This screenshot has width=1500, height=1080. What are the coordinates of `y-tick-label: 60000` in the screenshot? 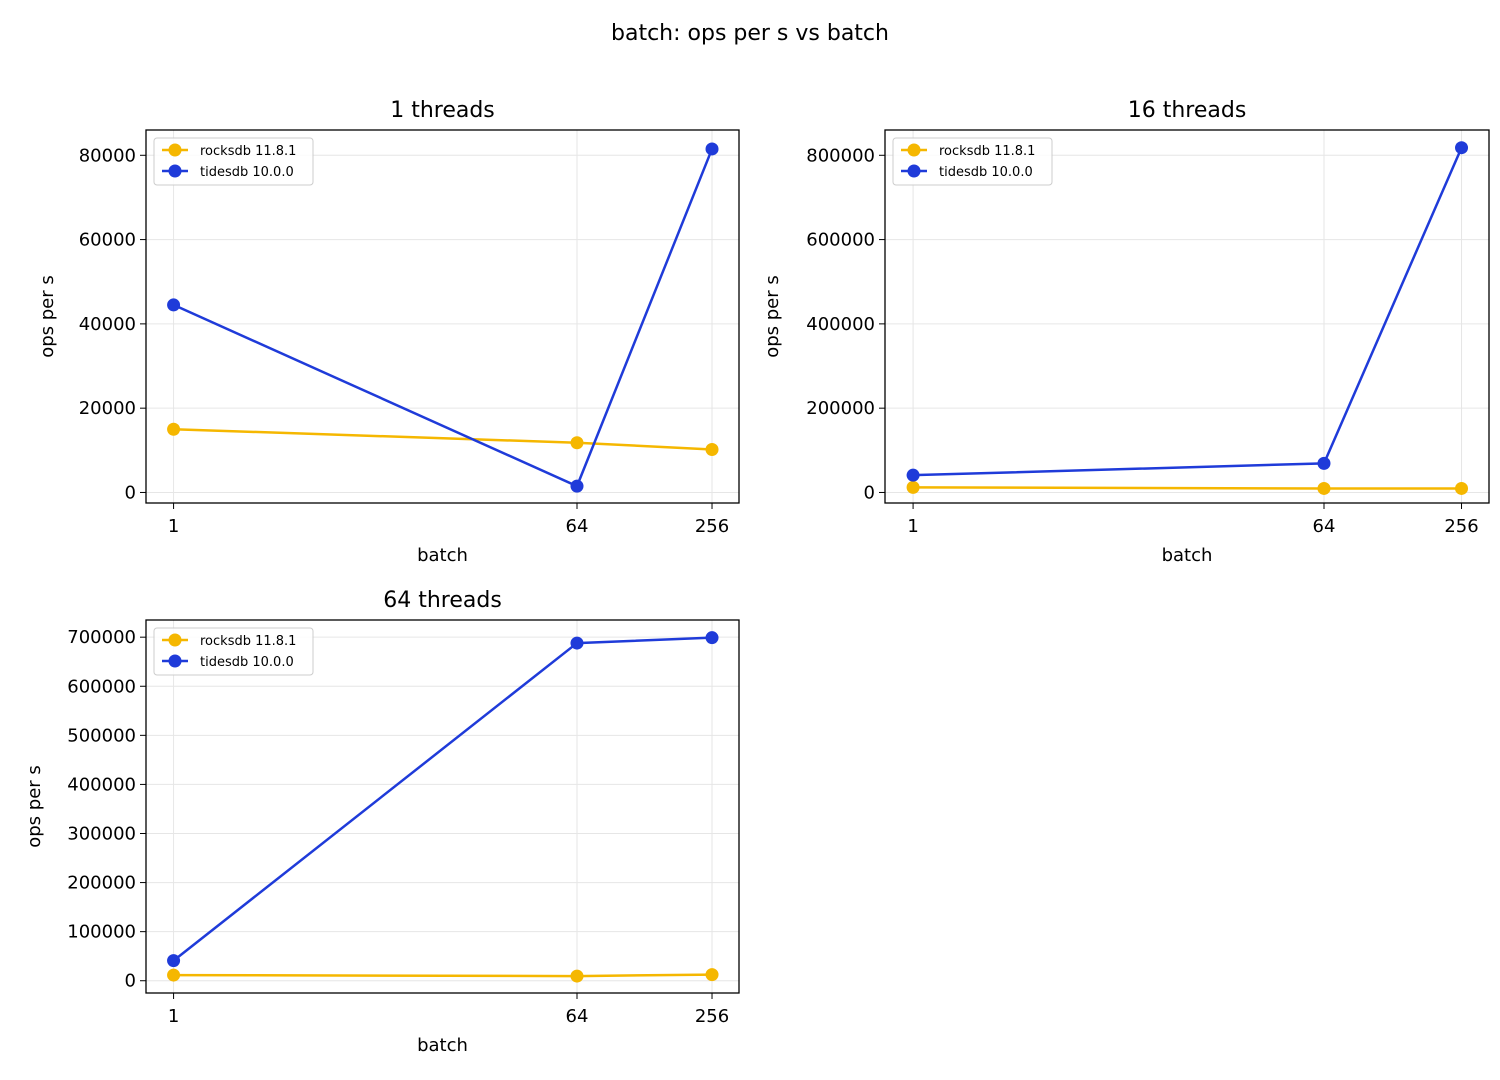 It's located at (107, 240).